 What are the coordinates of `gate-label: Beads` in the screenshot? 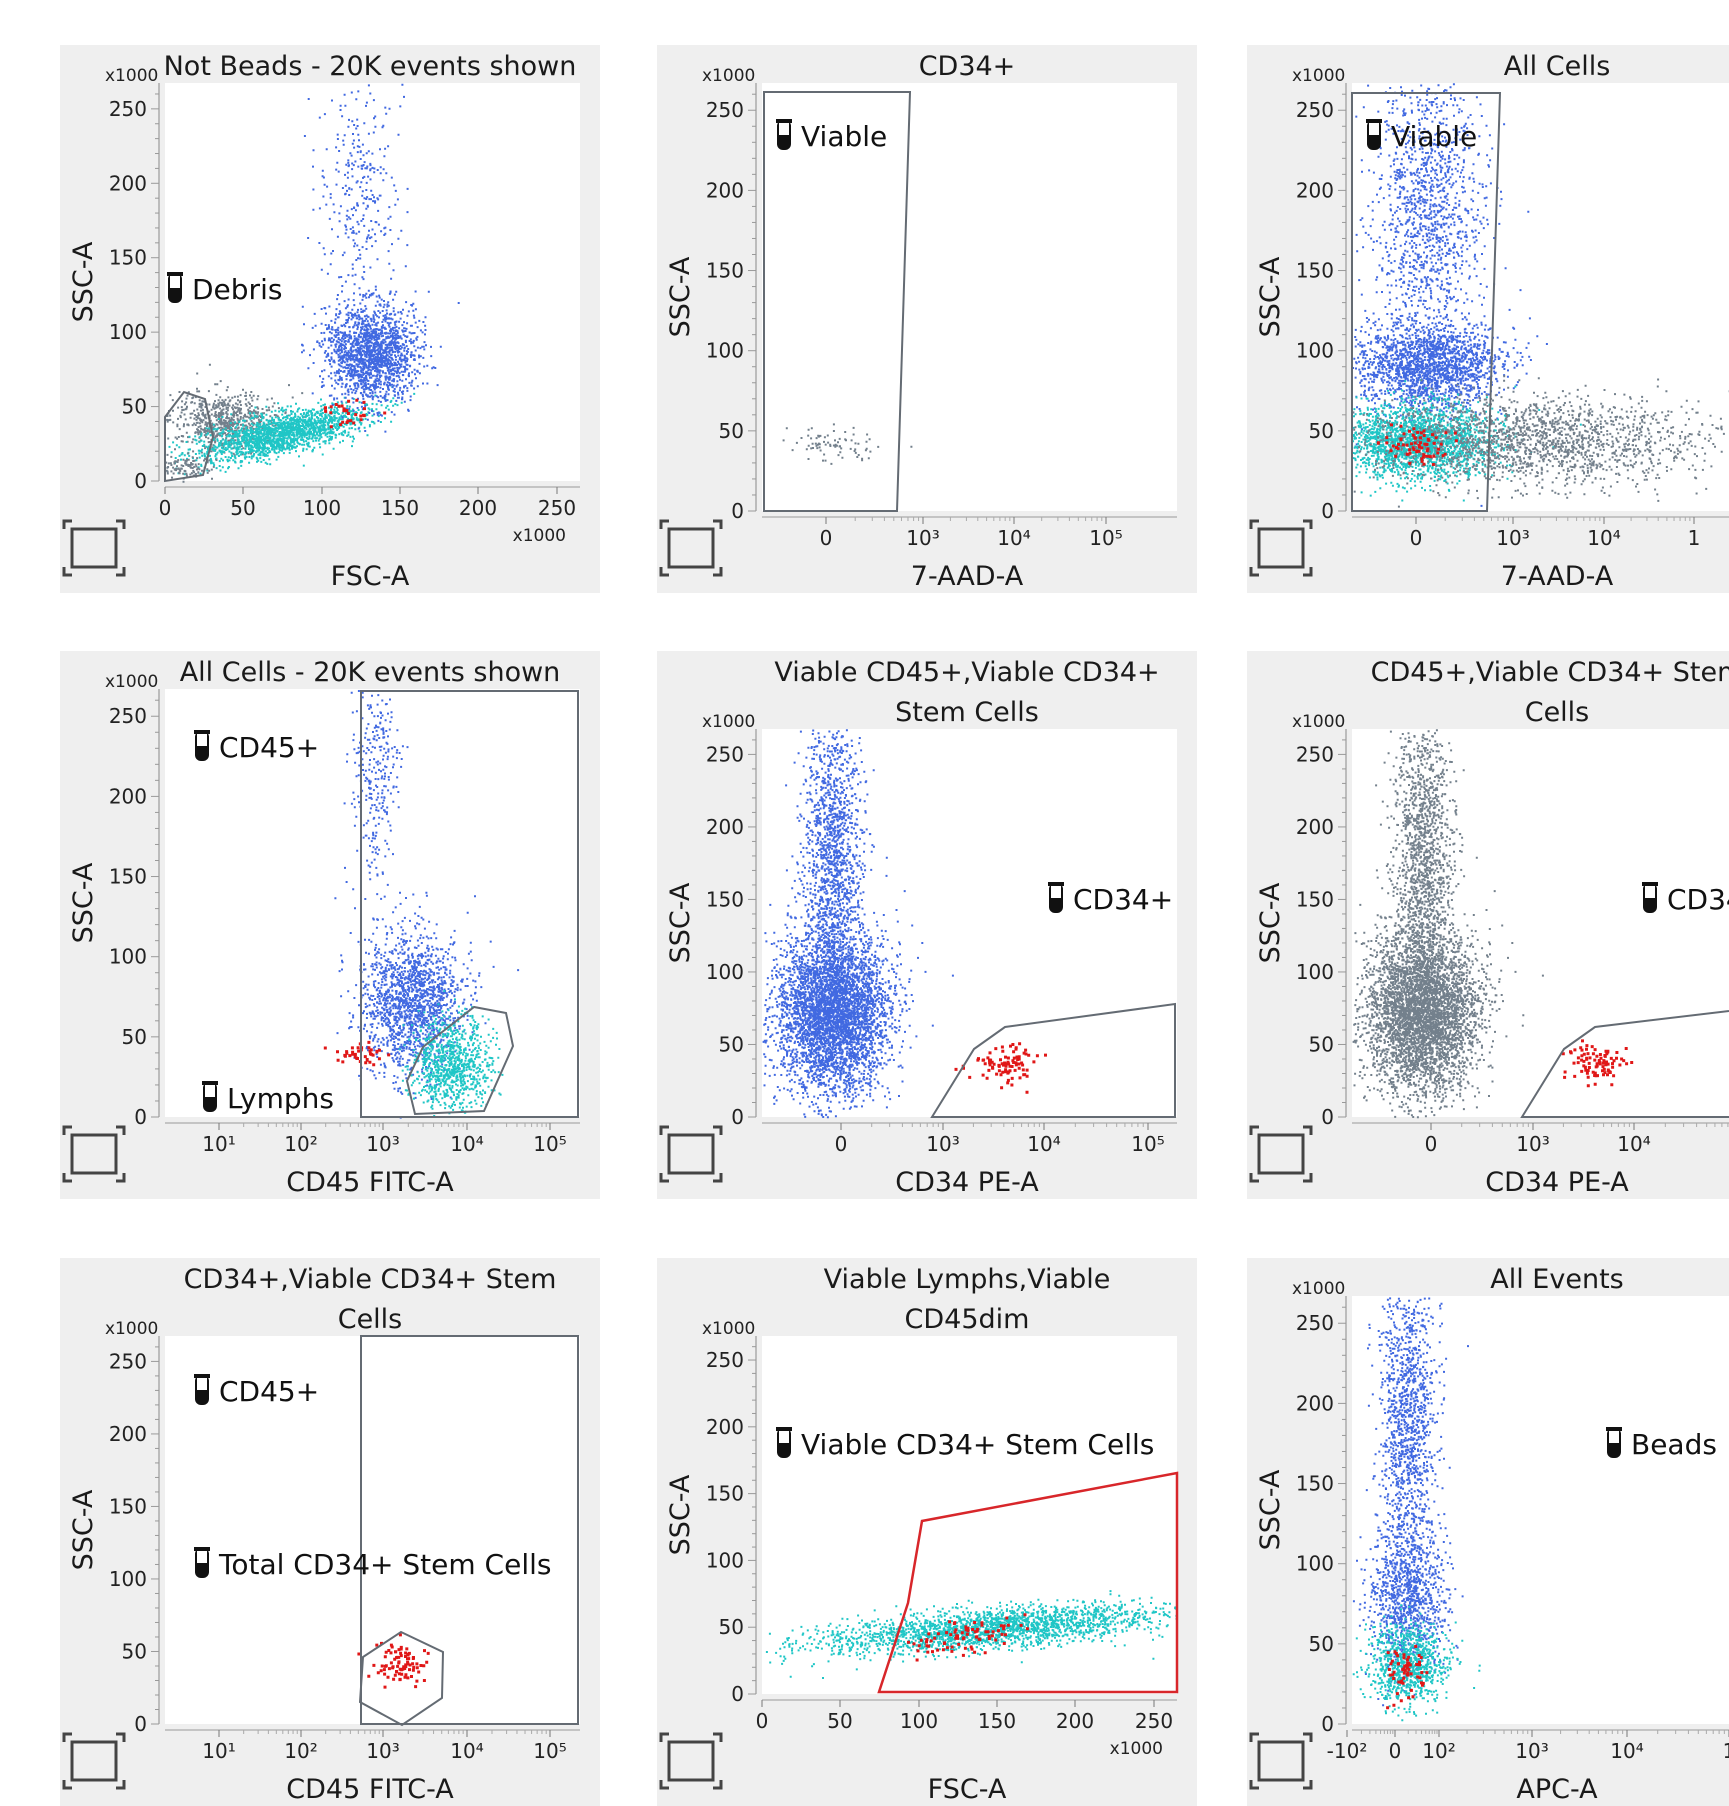 It's located at (1674, 1444).